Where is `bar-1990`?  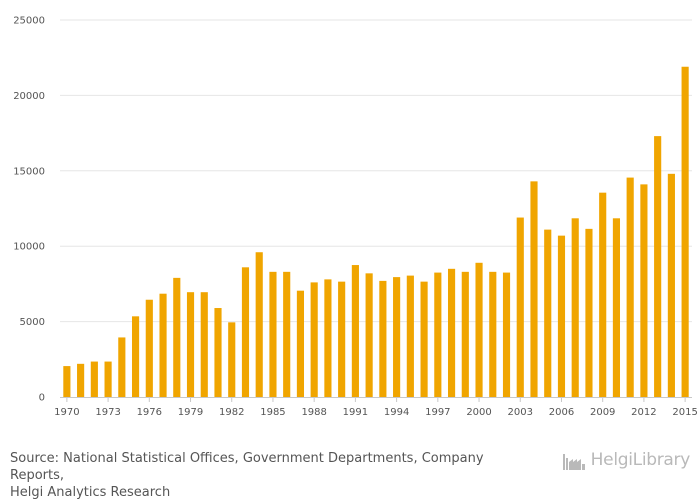 bar-1990 is located at coordinates (342, 339).